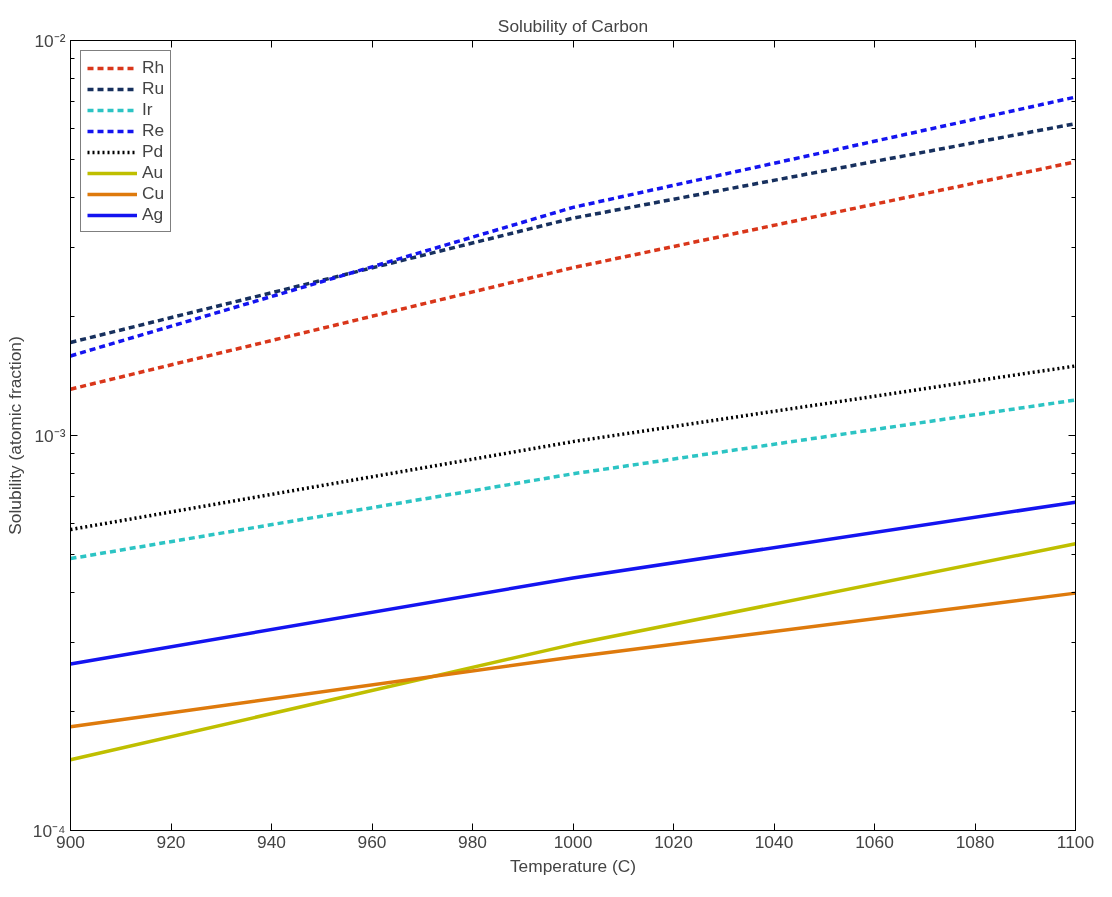  What do you see at coordinates (673, 841) in the screenshot?
I see `x-tick-label: 1020` at bounding box center [673, 841].